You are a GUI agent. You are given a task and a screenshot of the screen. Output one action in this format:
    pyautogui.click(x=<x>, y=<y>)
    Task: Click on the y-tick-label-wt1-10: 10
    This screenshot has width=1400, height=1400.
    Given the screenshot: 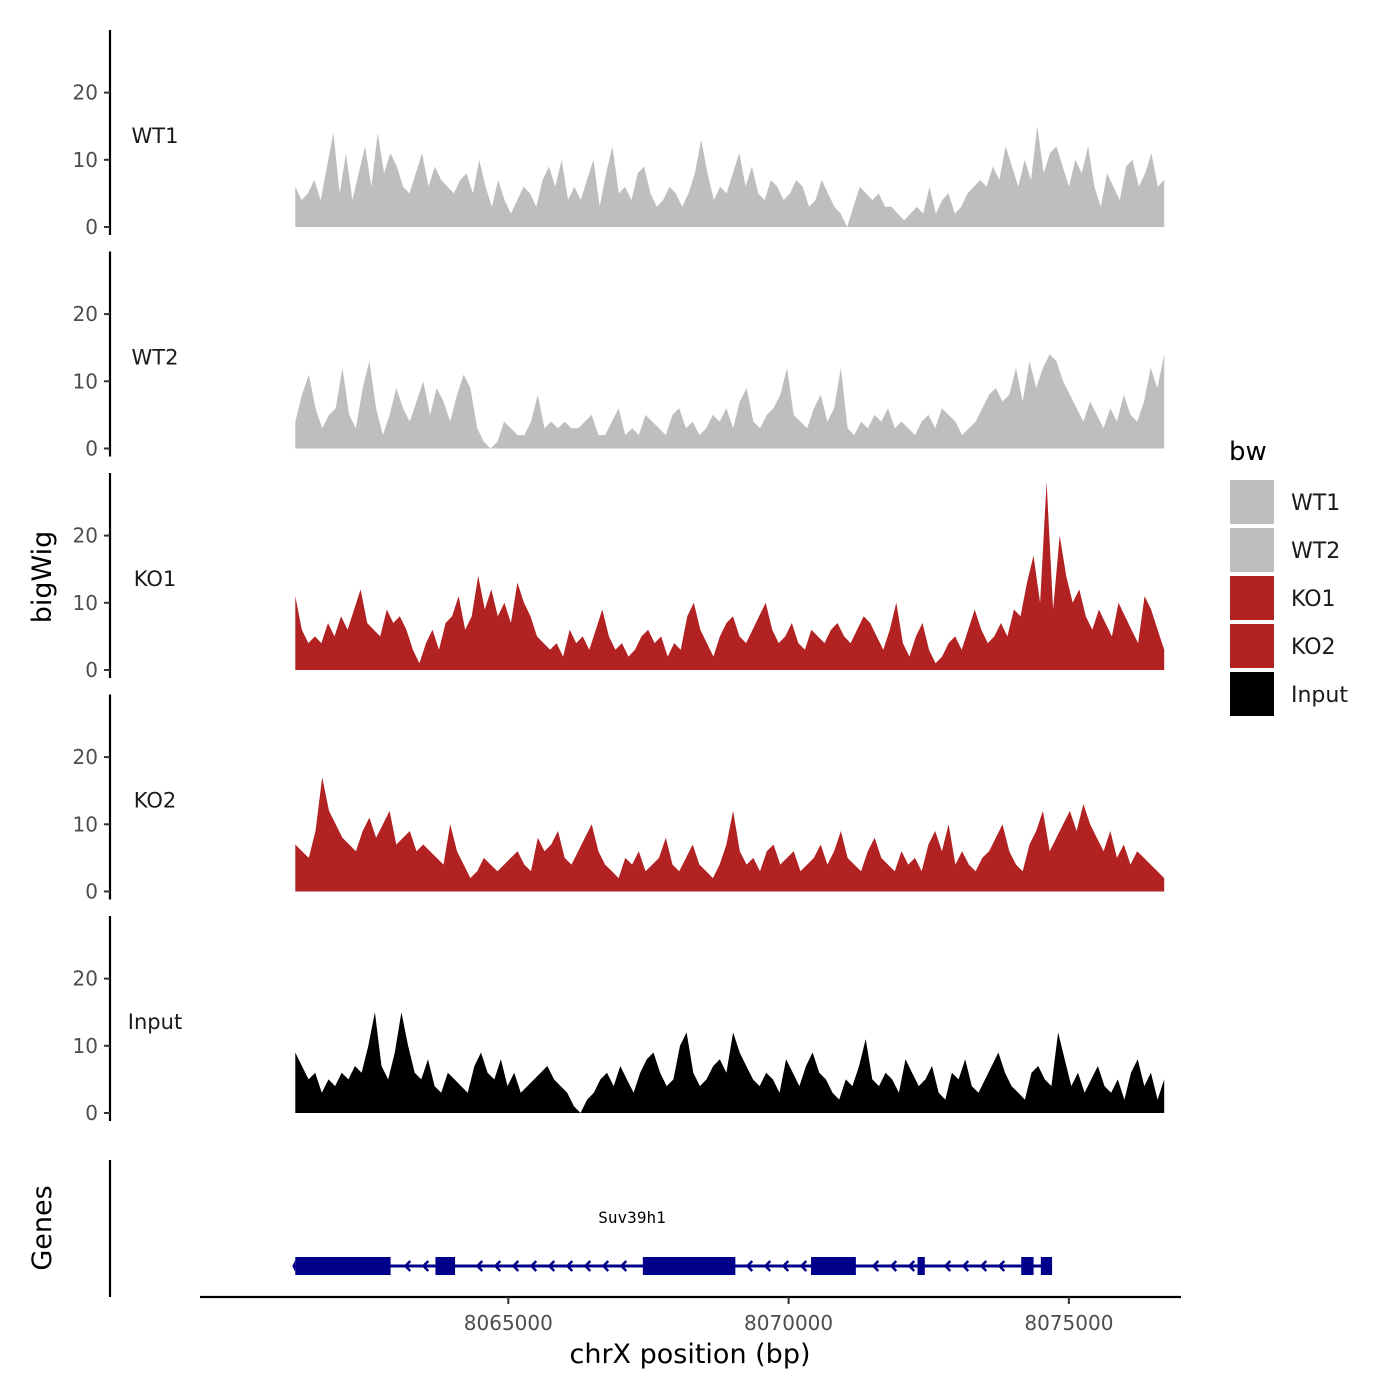 What is the action you would take?
    pyautogui.click(x=85, y=160)
    